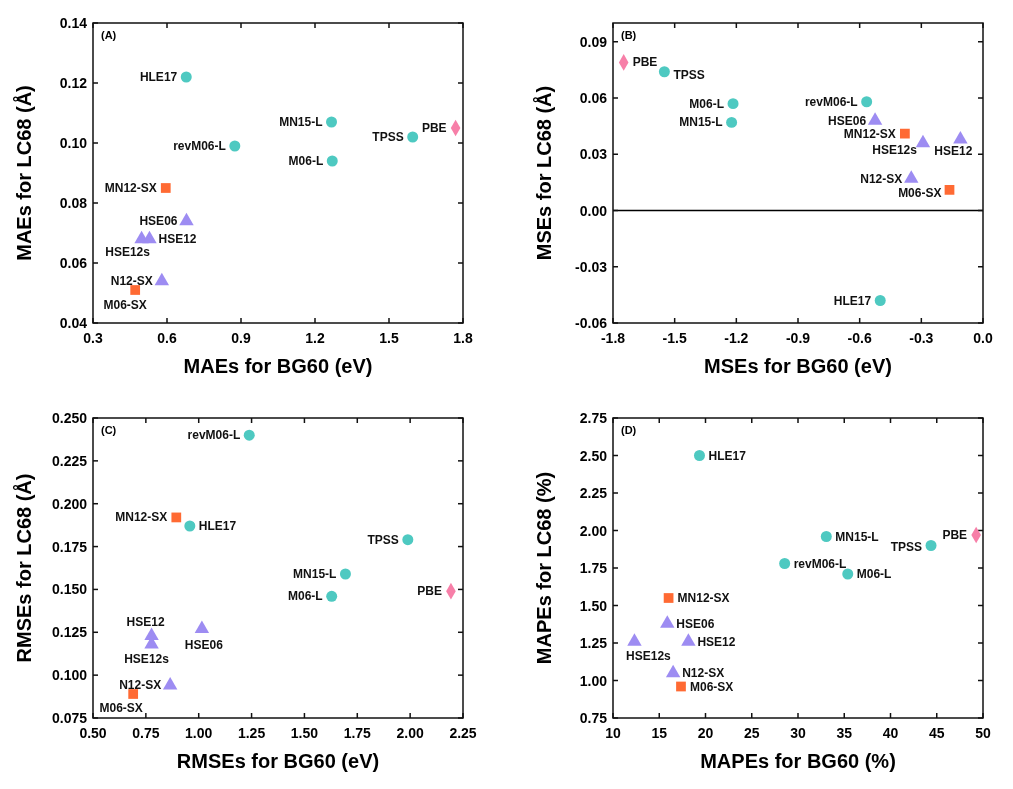 The image size is (1013, 789). I want to click on y-tick-label: 1.00, so click(593, 680).